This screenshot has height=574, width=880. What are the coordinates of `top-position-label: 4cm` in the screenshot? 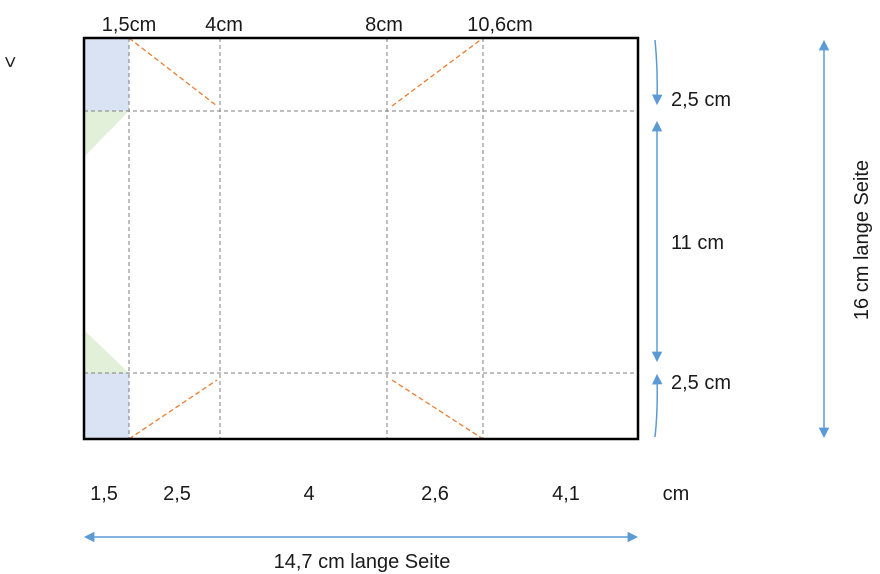 It's located at (224, 25).